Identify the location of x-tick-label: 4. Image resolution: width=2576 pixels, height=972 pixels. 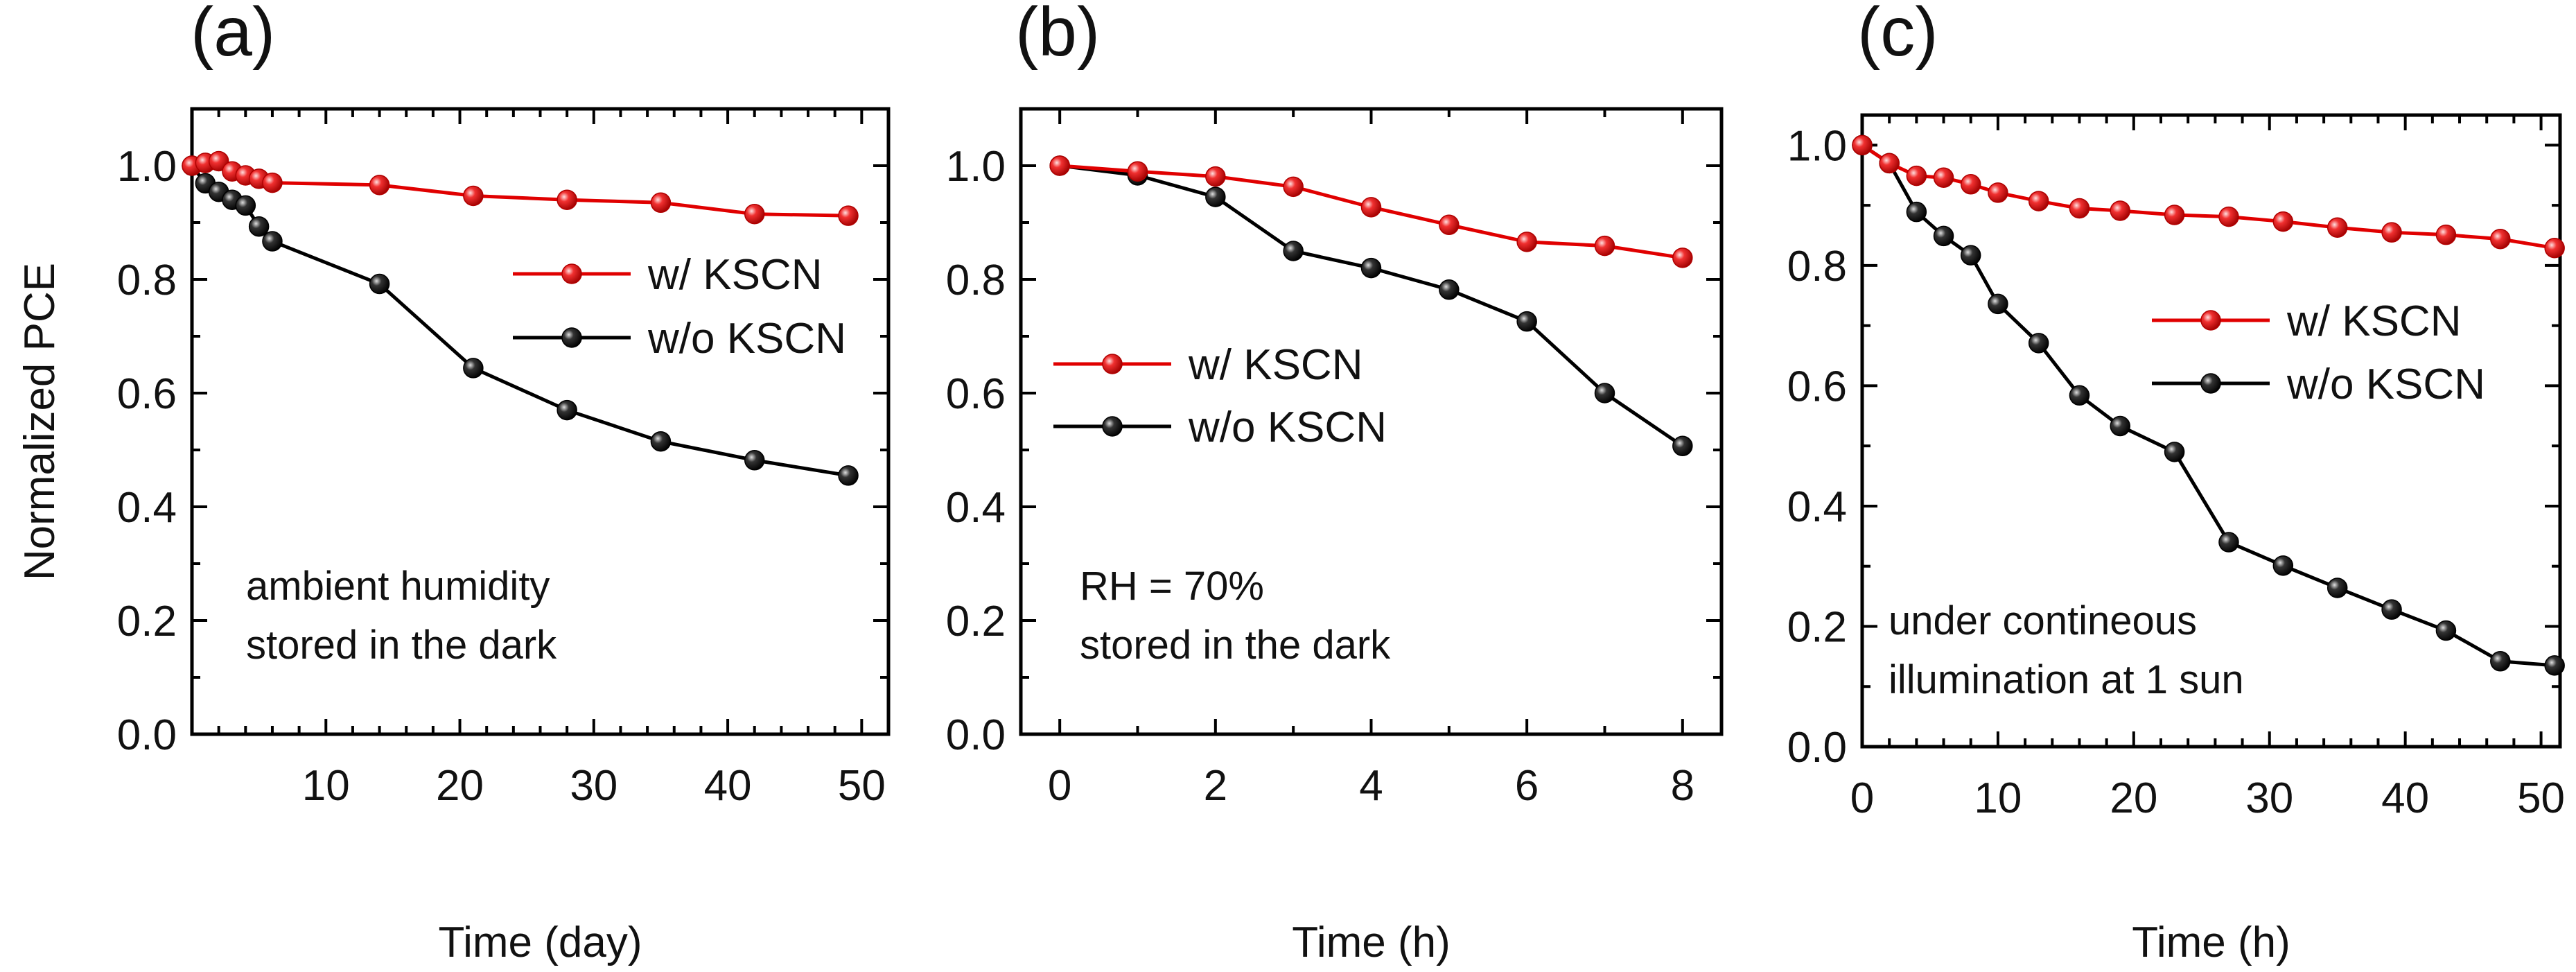
(1371, 786).